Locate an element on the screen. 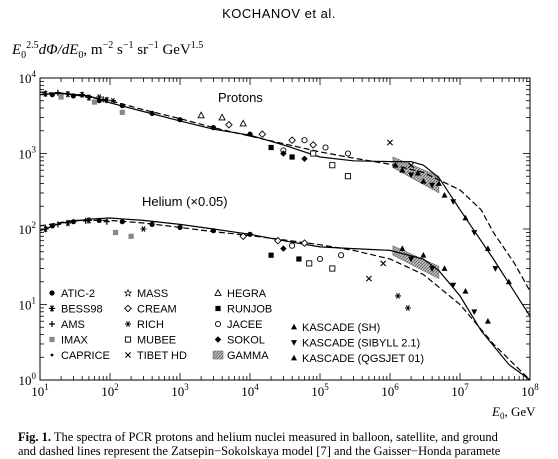  ylabel-sub0: 0 is located at coordinates (24, 55).